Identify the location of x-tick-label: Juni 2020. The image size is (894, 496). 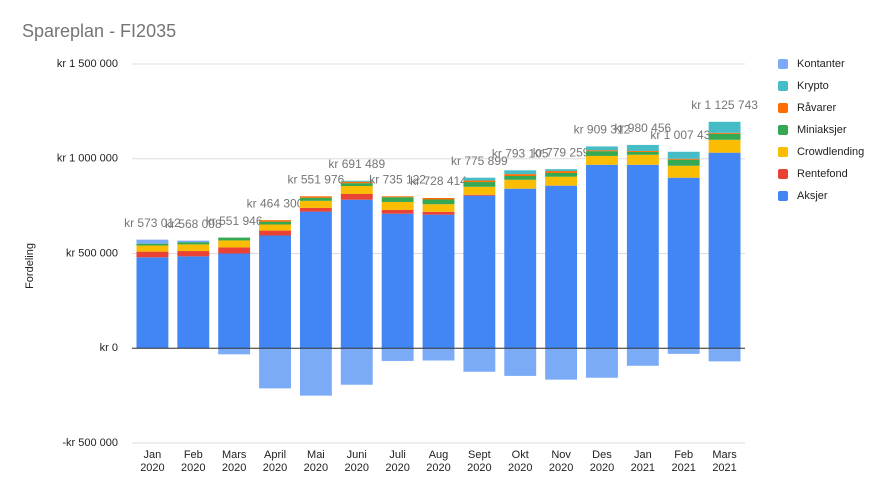
(357, 461).